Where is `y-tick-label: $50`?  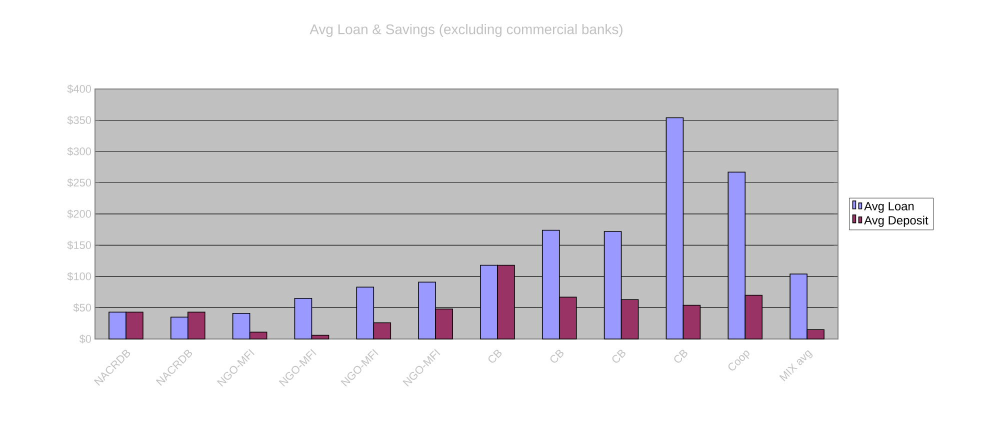
y-tick-label: $50 is located at coordinates (82, 307).